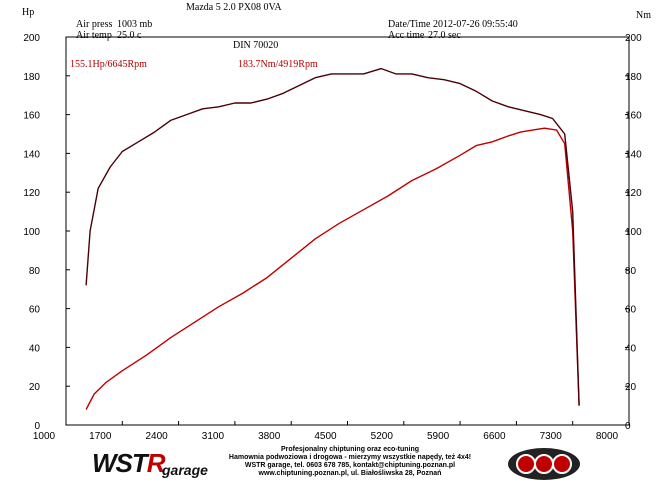 This screenshot has height=485, width=669. I want to click on wstr-garage-logo: WSTR garage, so click(157, 464).